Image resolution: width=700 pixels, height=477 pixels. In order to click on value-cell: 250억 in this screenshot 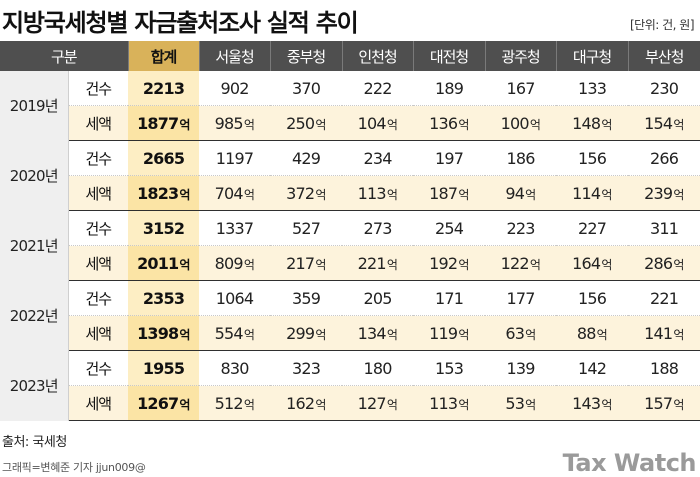, I will do `click(306, 123)`.